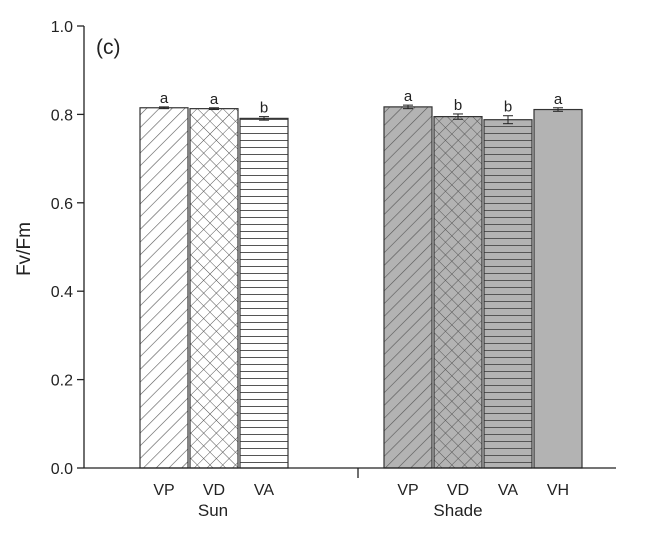  What do you see at coordinates (67, 248) in the screenshot?
I see `y-axis-ticks: 0.0 0.2 0.4 0.6 0.8 1.0` at bounding box center [67, 248].